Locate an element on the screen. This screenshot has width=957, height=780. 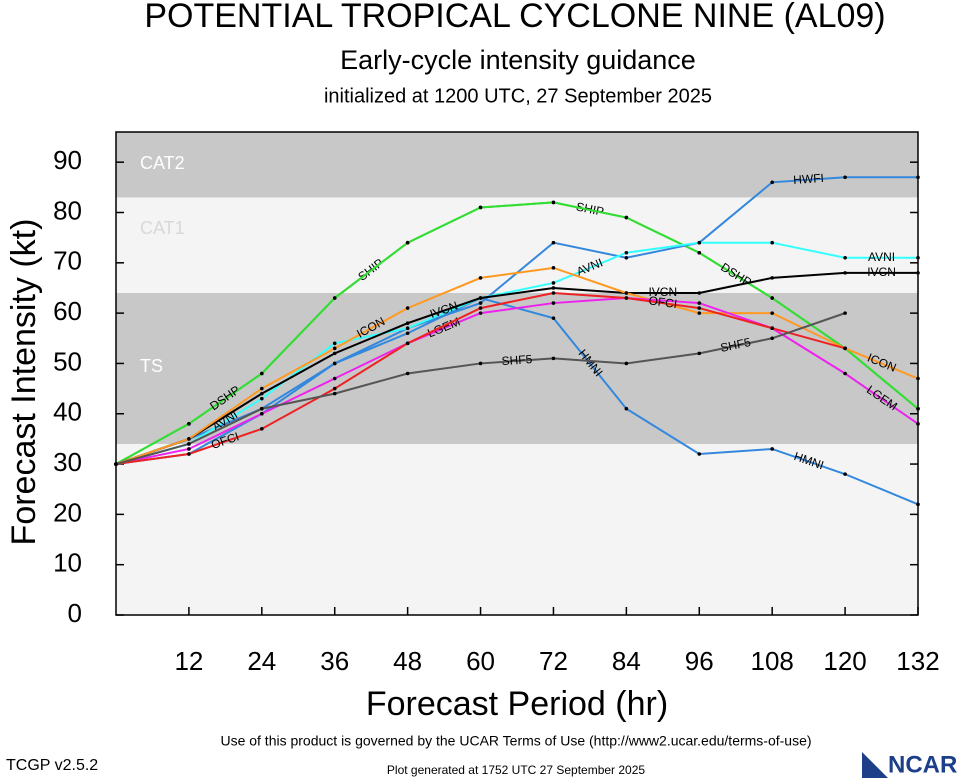
y-axis-label: Forecast Intensity (kt) is located at coordinates (24, 382).